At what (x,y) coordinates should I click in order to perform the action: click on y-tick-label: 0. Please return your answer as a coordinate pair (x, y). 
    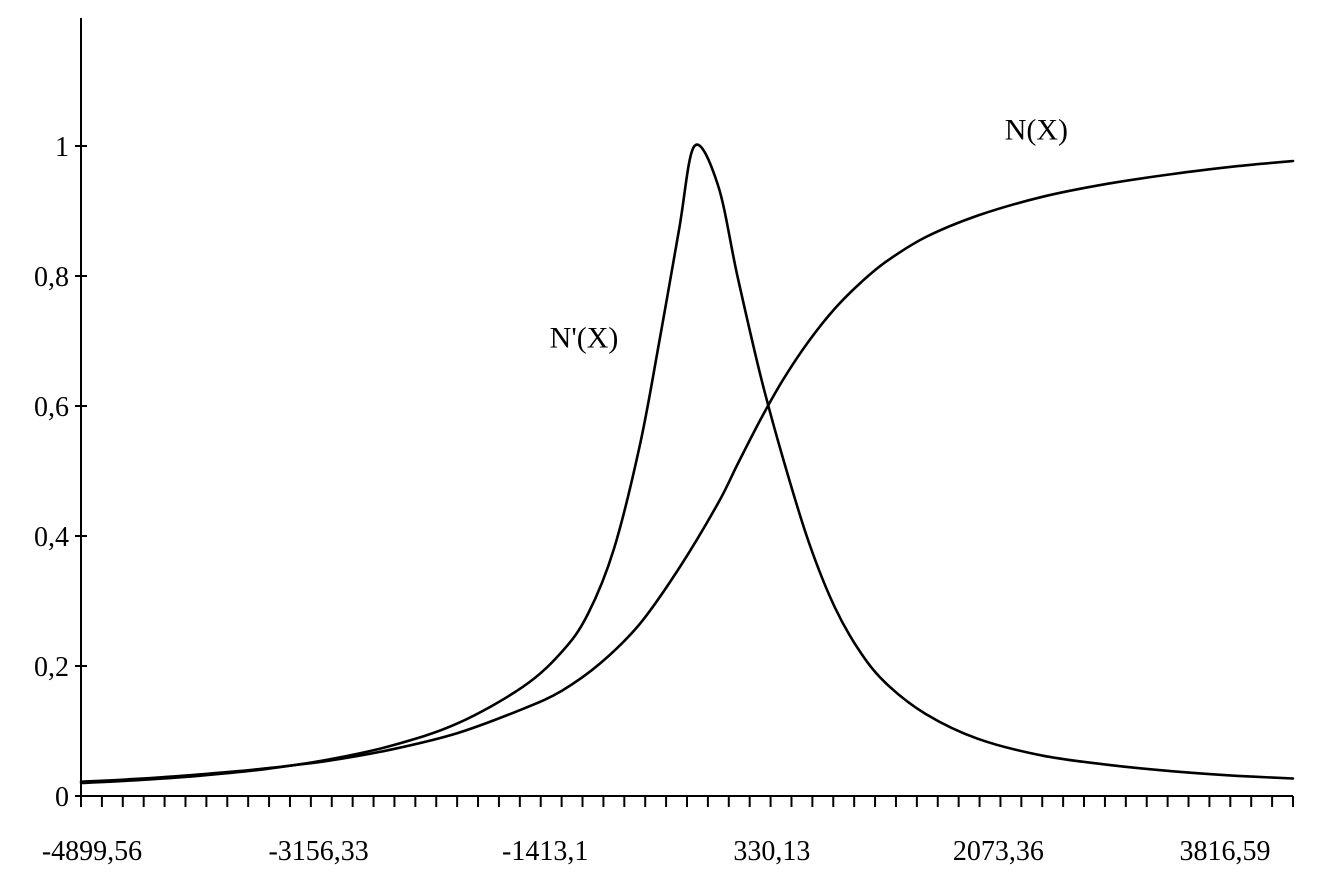
    Looking at the image, I should click on (62, 797).